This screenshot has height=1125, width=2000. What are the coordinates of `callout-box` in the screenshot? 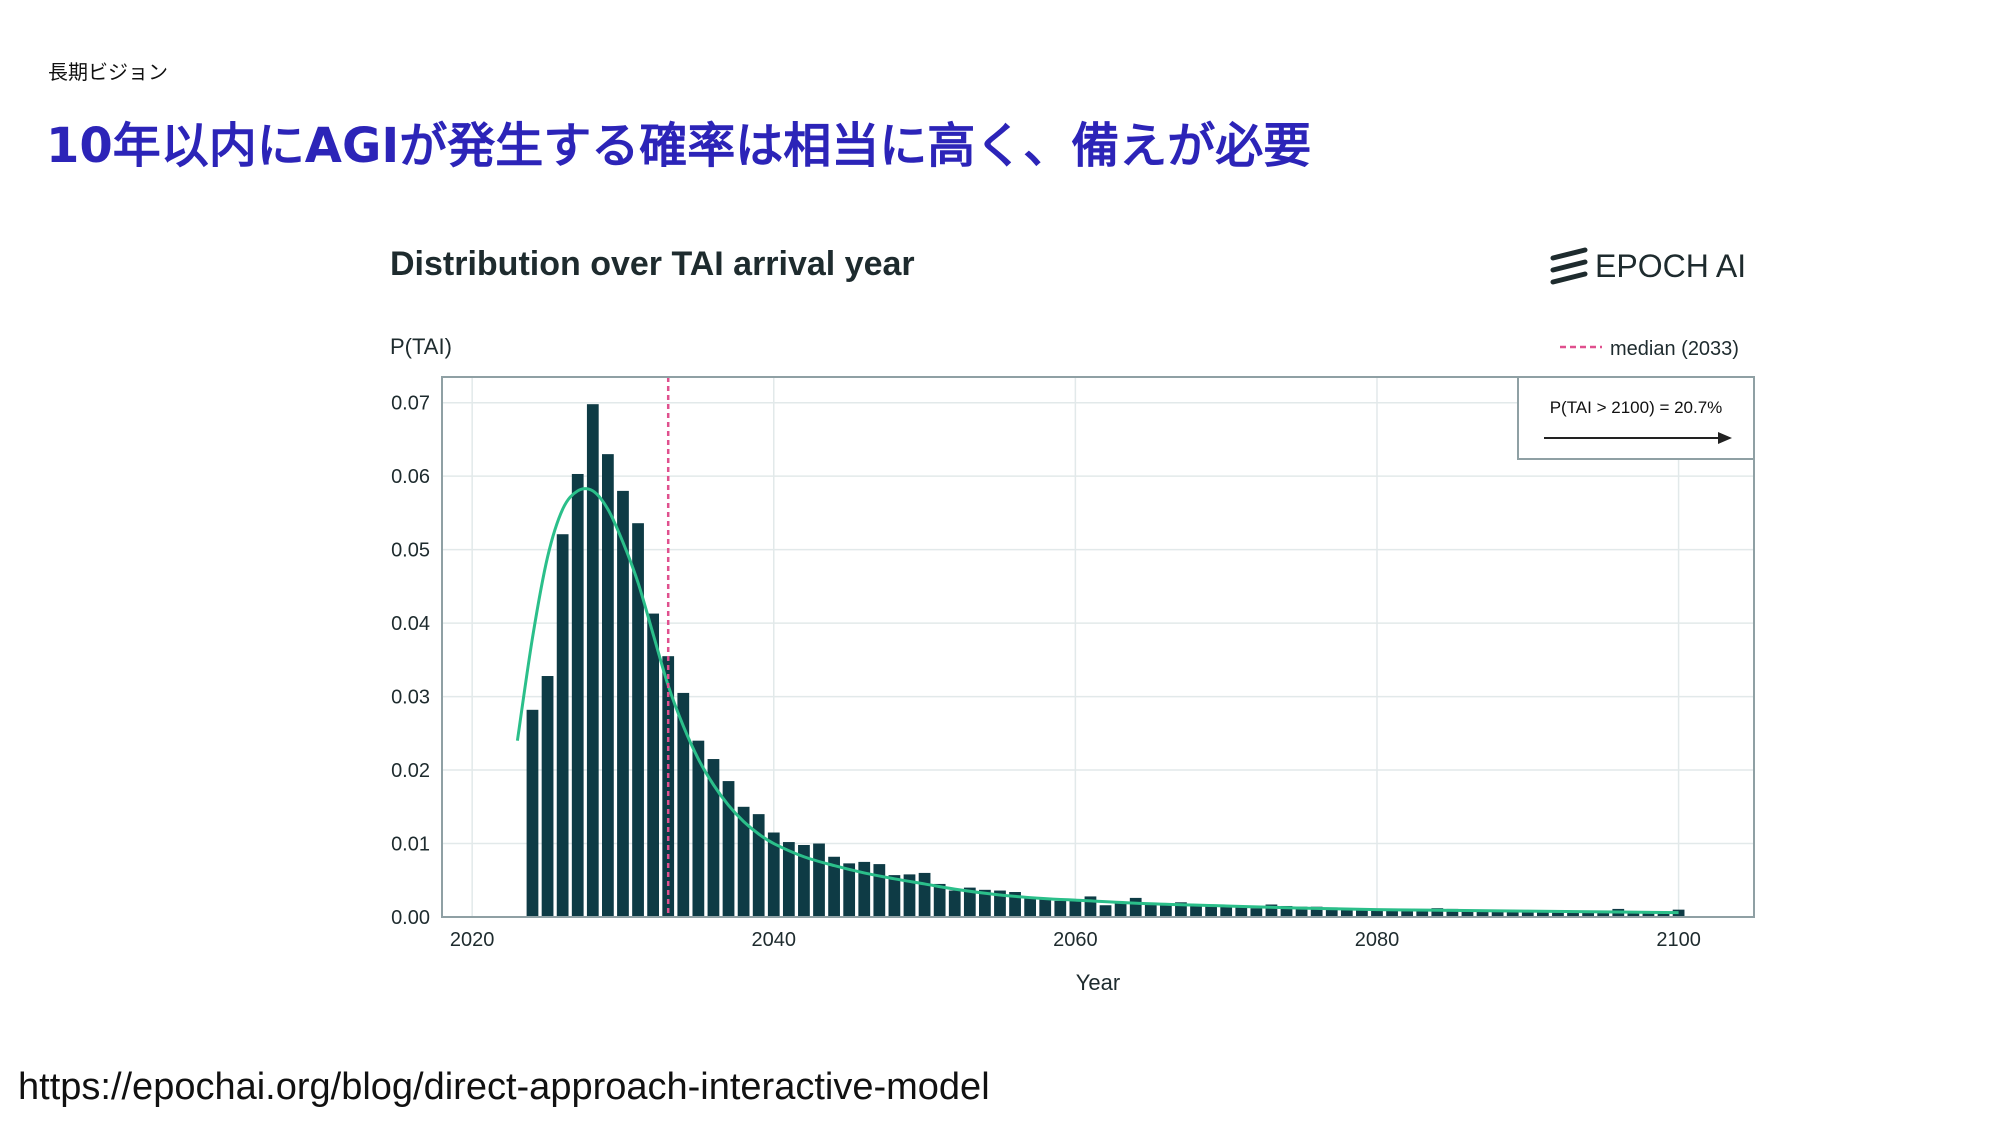 It's located at (1636, 418).